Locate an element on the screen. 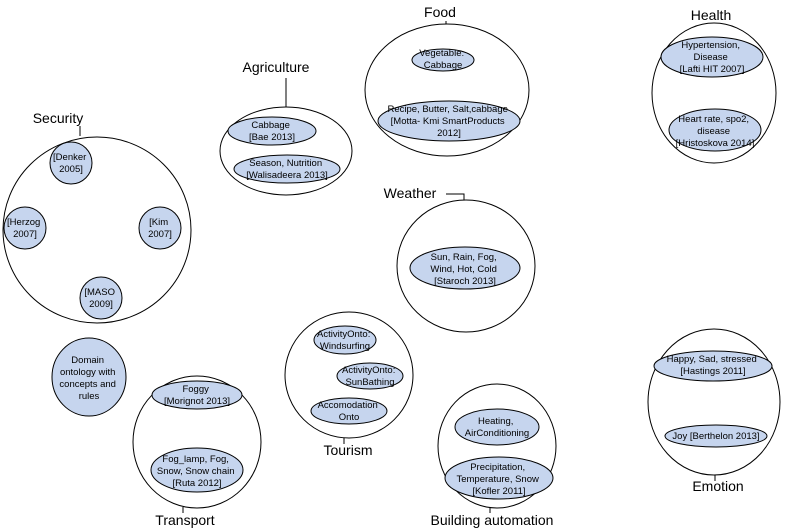 The height and width of the screenshot is (531, 792). health-title: Health is located at coordinates (711, 15).